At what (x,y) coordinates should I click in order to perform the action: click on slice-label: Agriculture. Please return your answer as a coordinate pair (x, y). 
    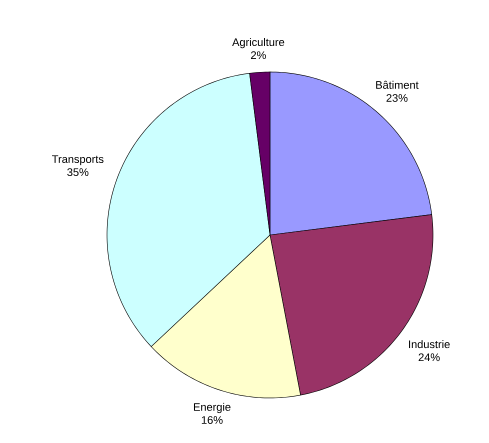
    Looking at the image, I should click on (258, 43).